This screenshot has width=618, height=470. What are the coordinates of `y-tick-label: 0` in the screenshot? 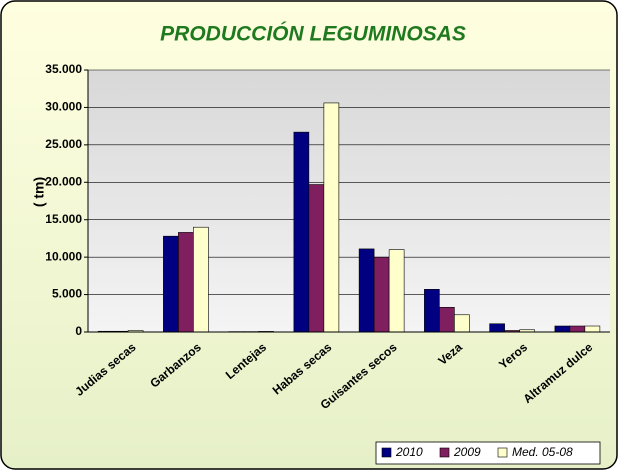 It's located at (78, 331).